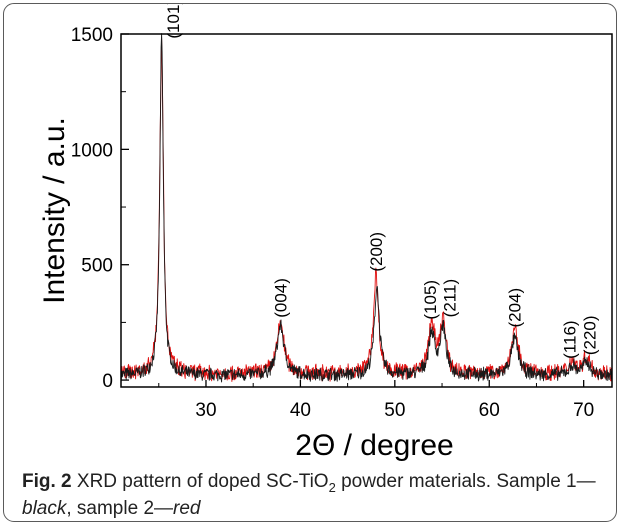  Describe the element at coordinates (376, 252) in the screenshot. I see `peak-label-200: (200)` at that location.